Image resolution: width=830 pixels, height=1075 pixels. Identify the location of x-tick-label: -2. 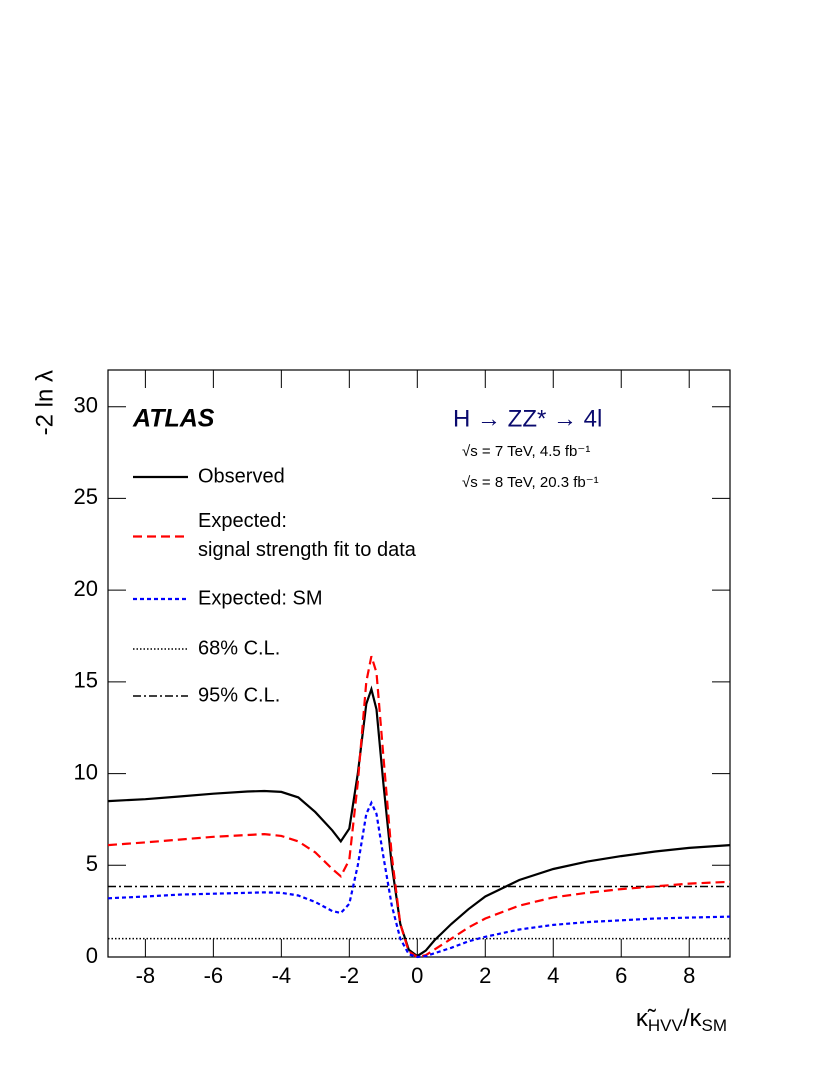
(350, 975).